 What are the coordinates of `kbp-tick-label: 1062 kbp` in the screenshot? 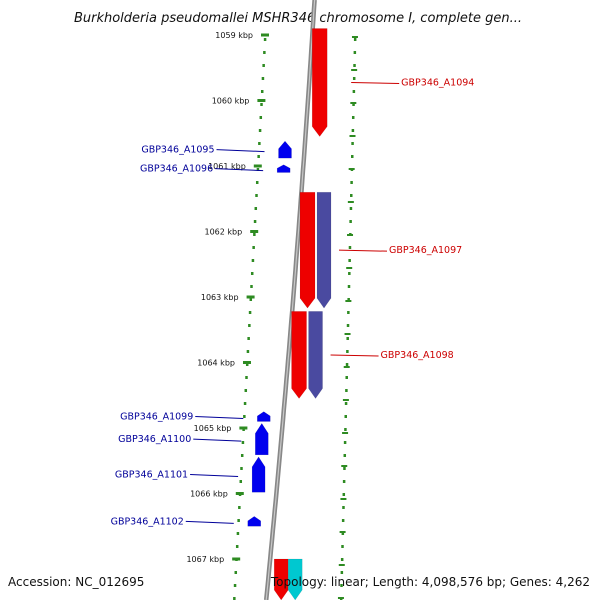 It's located at (223, 232).